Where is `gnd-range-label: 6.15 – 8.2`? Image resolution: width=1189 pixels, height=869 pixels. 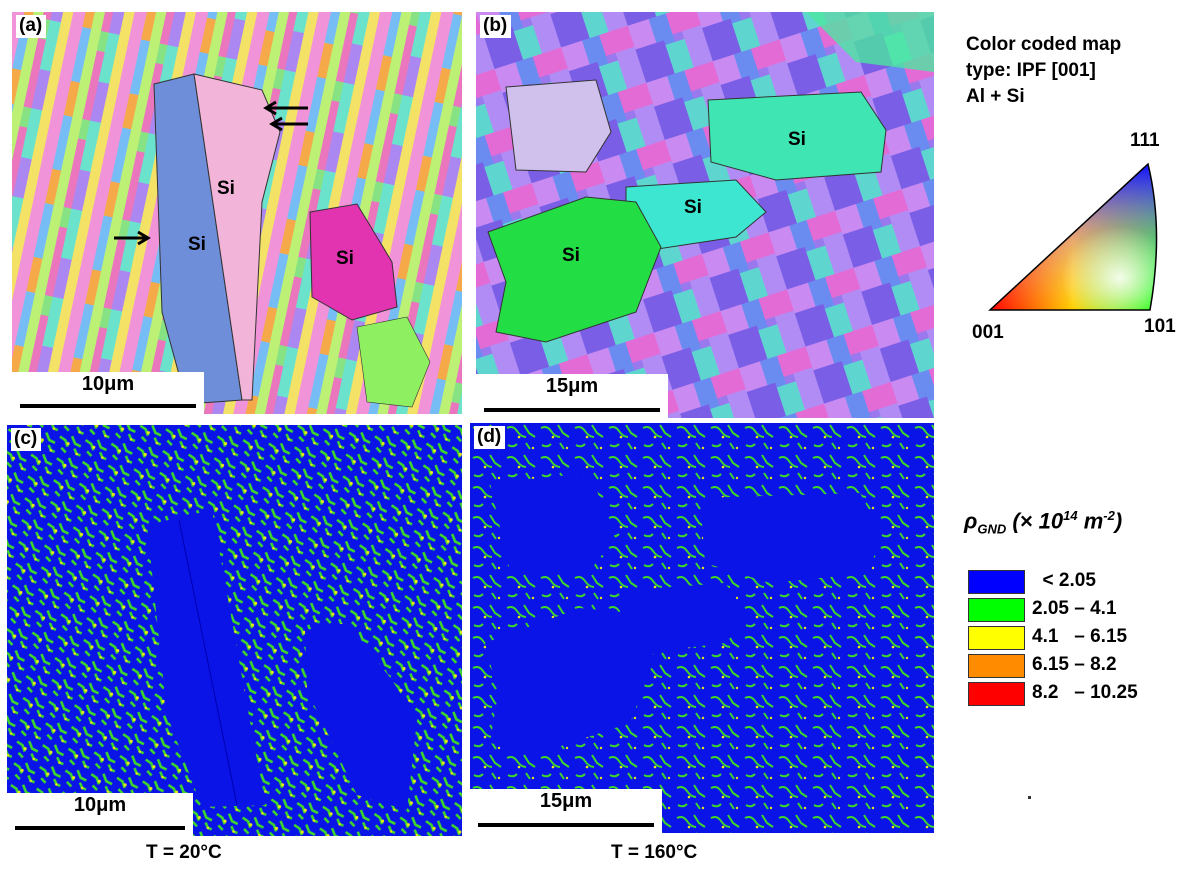
gnd-range-label: 6.15 – 8.2 is located at coordinates (1074, 664).